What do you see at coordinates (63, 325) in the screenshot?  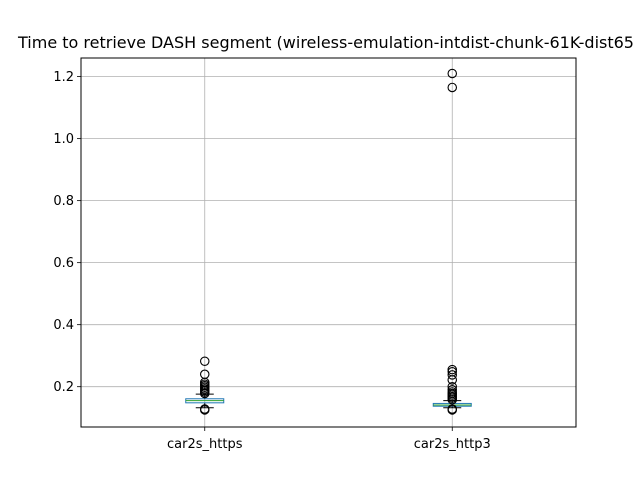 I see `y-tick-label: 0.4` at bounding box center [63, 325].